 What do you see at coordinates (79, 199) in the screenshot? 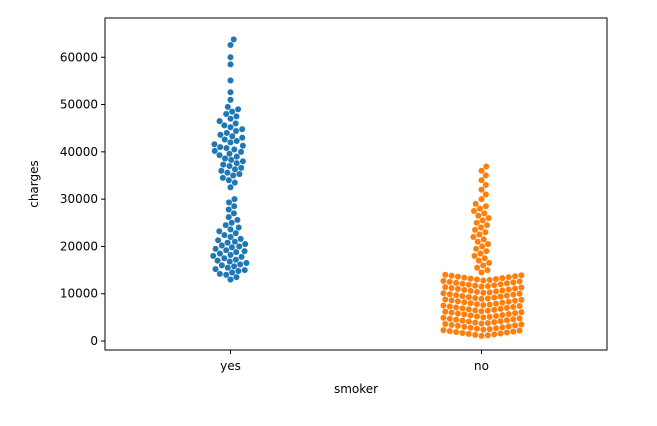
I see `y-tick-label: 30000` at bounding box center [79, 199].